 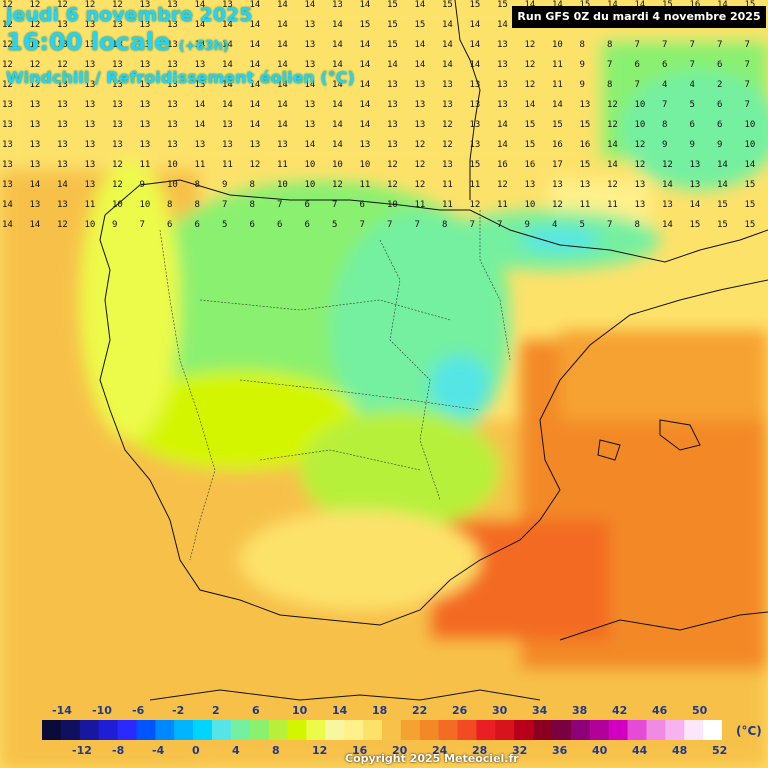 What do you see at coordinates (178, 710) in the screenshot?
I see `legend-label-top: -2` at bounding box center [178, 710].